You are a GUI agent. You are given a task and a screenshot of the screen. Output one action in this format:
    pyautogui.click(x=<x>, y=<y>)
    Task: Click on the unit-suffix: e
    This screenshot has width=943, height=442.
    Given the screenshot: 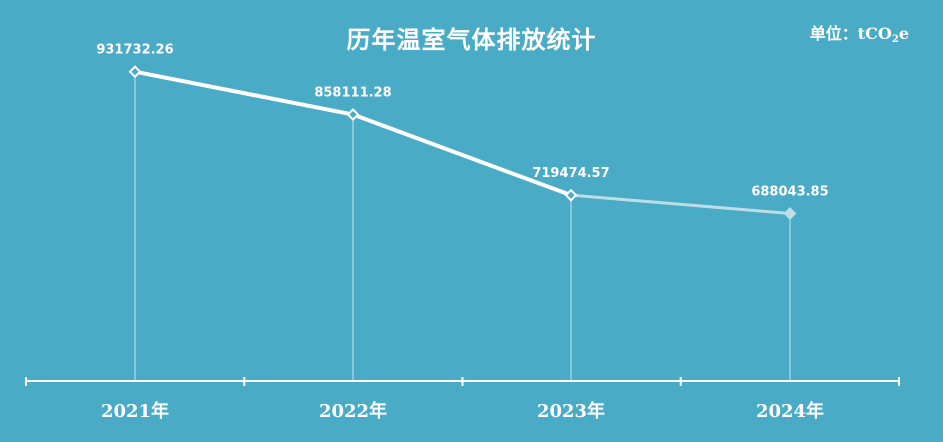 What is the action you would take?
    pyautogui.click(x=903, y=33)
    